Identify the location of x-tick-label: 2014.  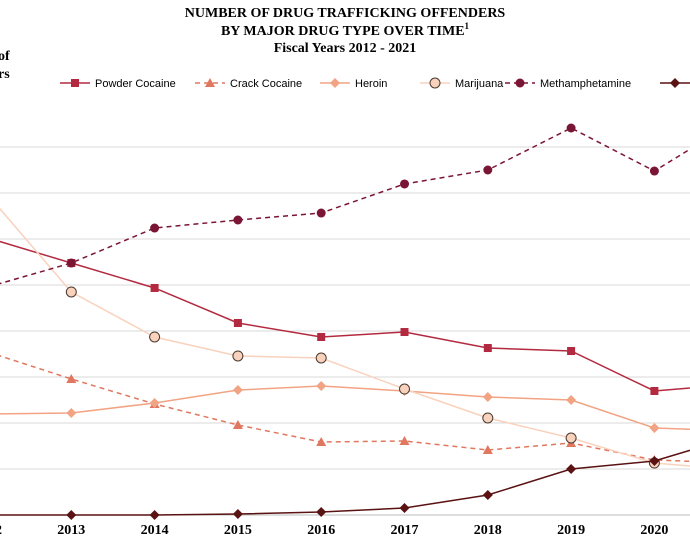
(155, 530).